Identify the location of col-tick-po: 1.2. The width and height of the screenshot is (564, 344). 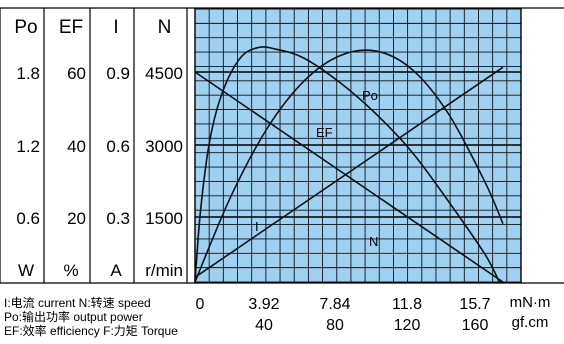
(28, 146).